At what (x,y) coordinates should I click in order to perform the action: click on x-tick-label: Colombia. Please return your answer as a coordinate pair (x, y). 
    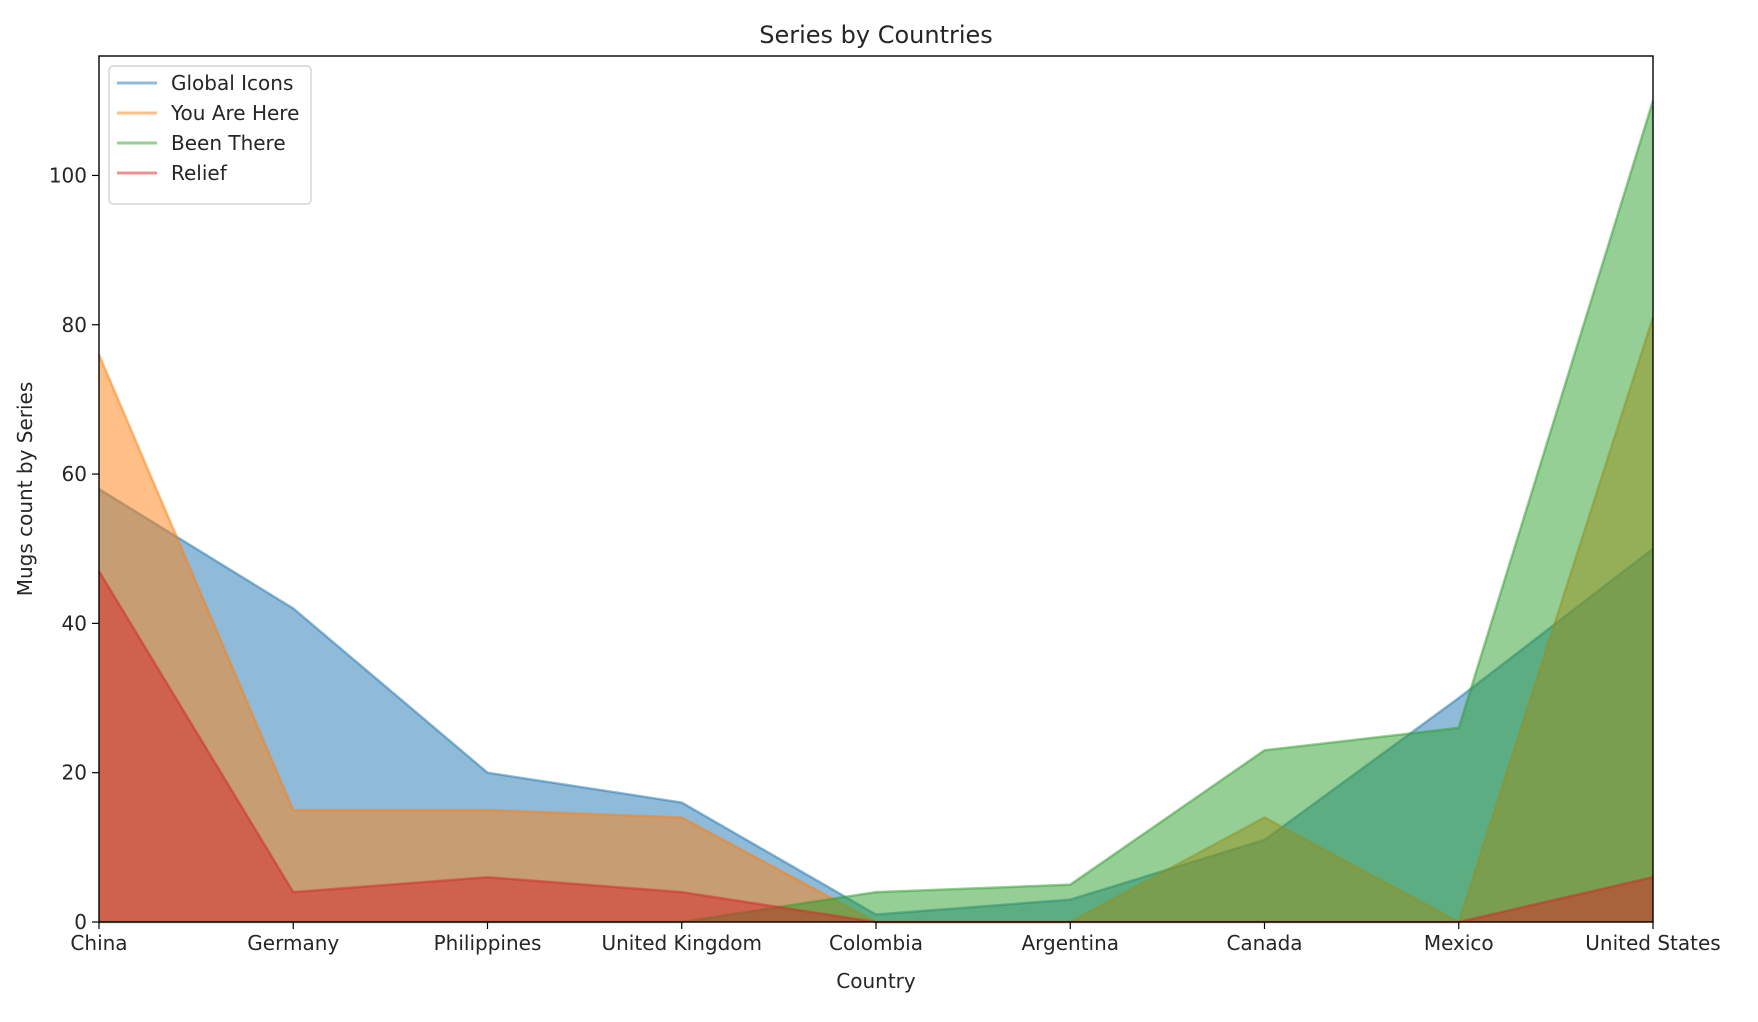
    Looking at the image, I should click on (876, 943).